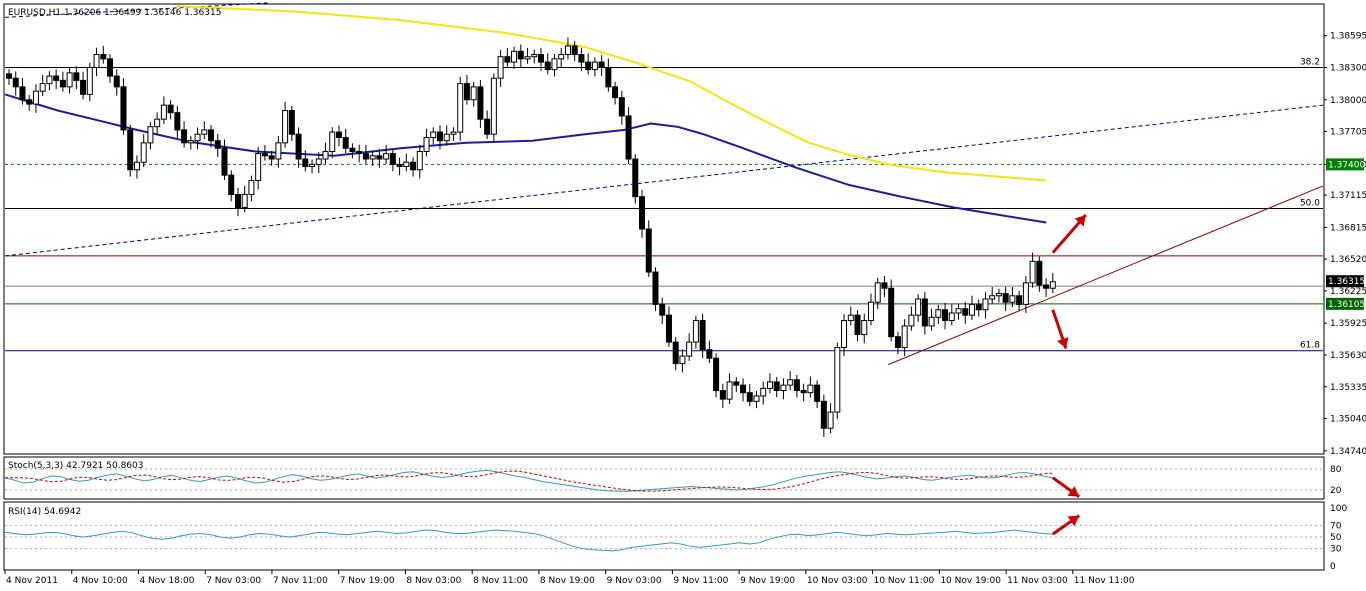 The image size is (1366, 591). What do you see at coordinates (767, 581) in the screenshot?
I see `time-tick-label: 9 Nov 19:00` at bounding box center [767, 581].